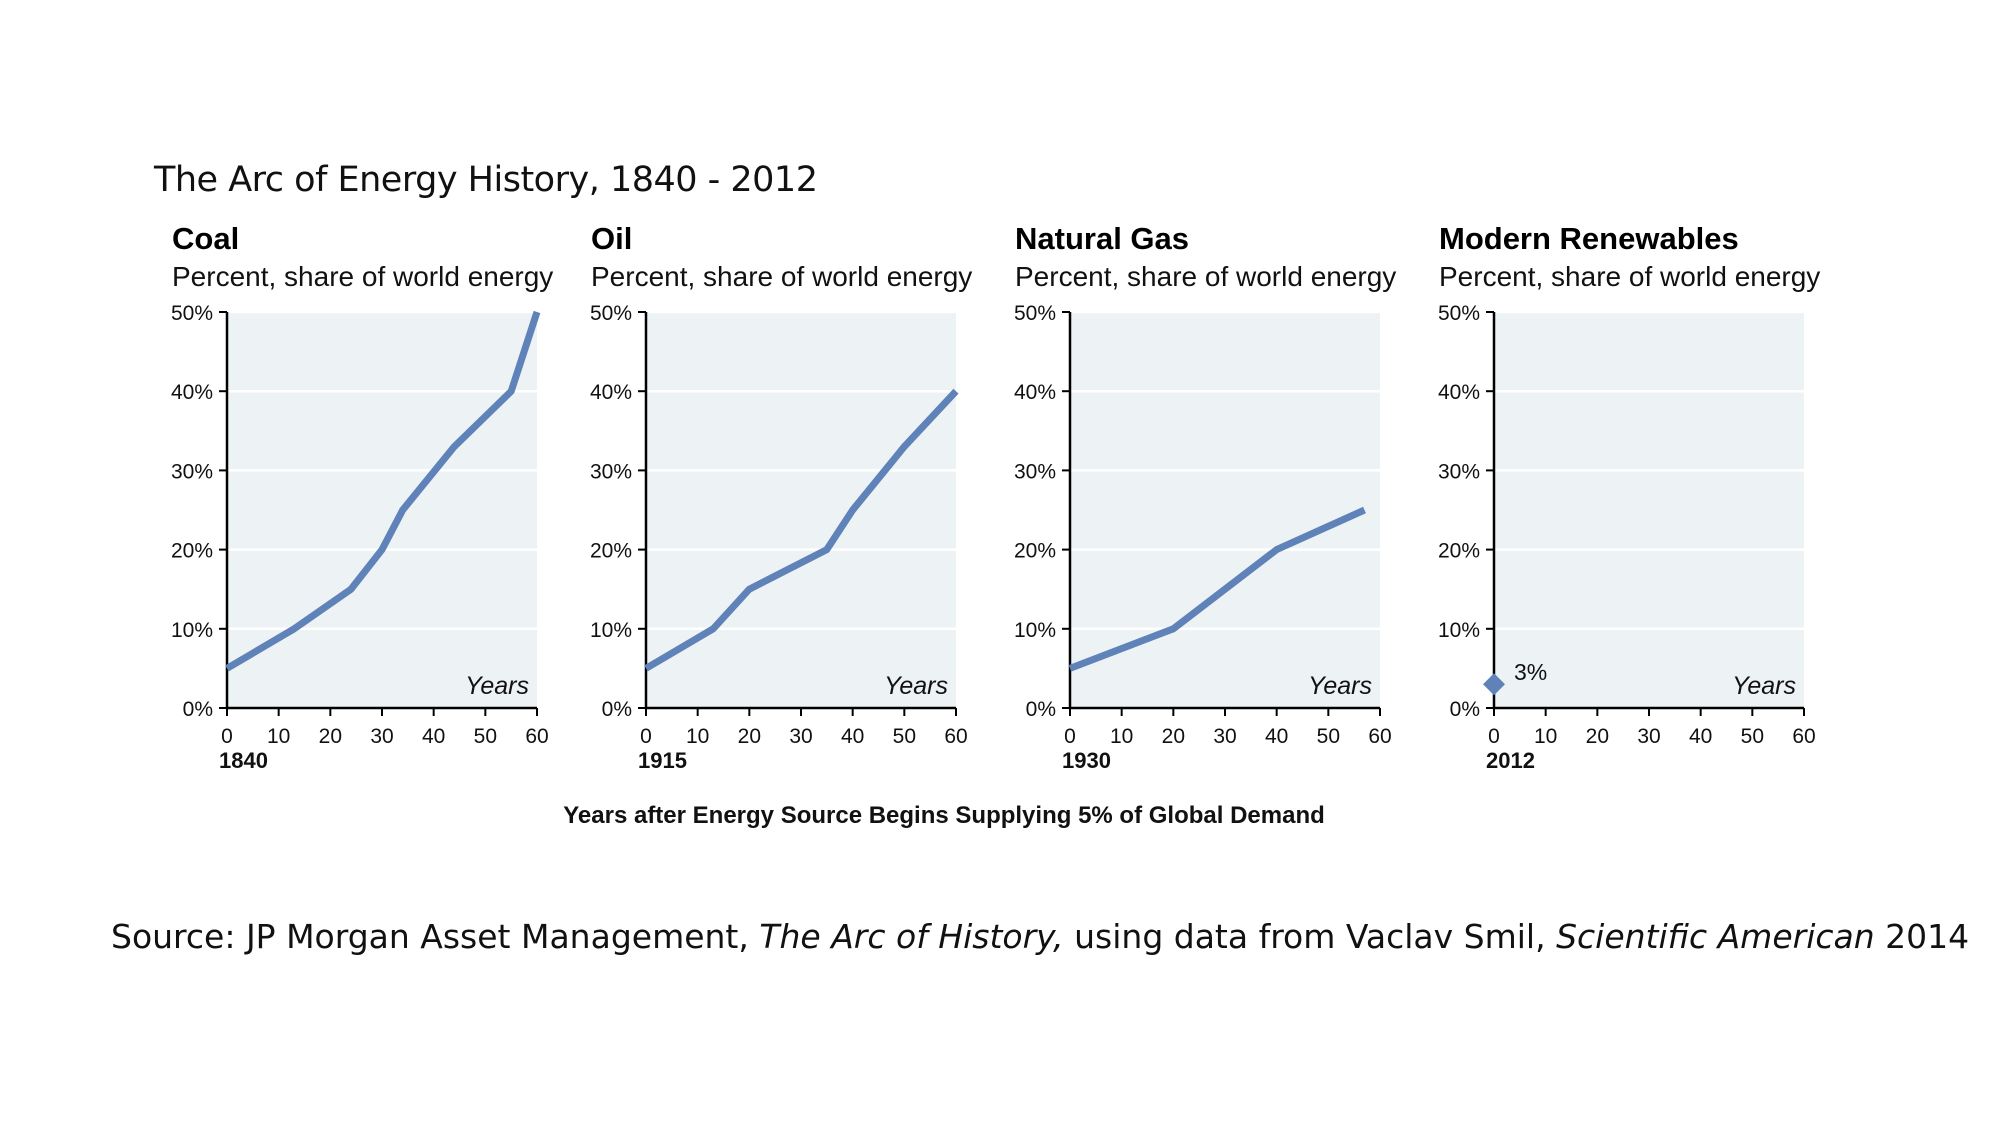 The height and width of the screenshot is (1125, 2000). Describe the element at coordinates (1217, 589) in the screenshot. I see `series-line-natural-gas` at that location.